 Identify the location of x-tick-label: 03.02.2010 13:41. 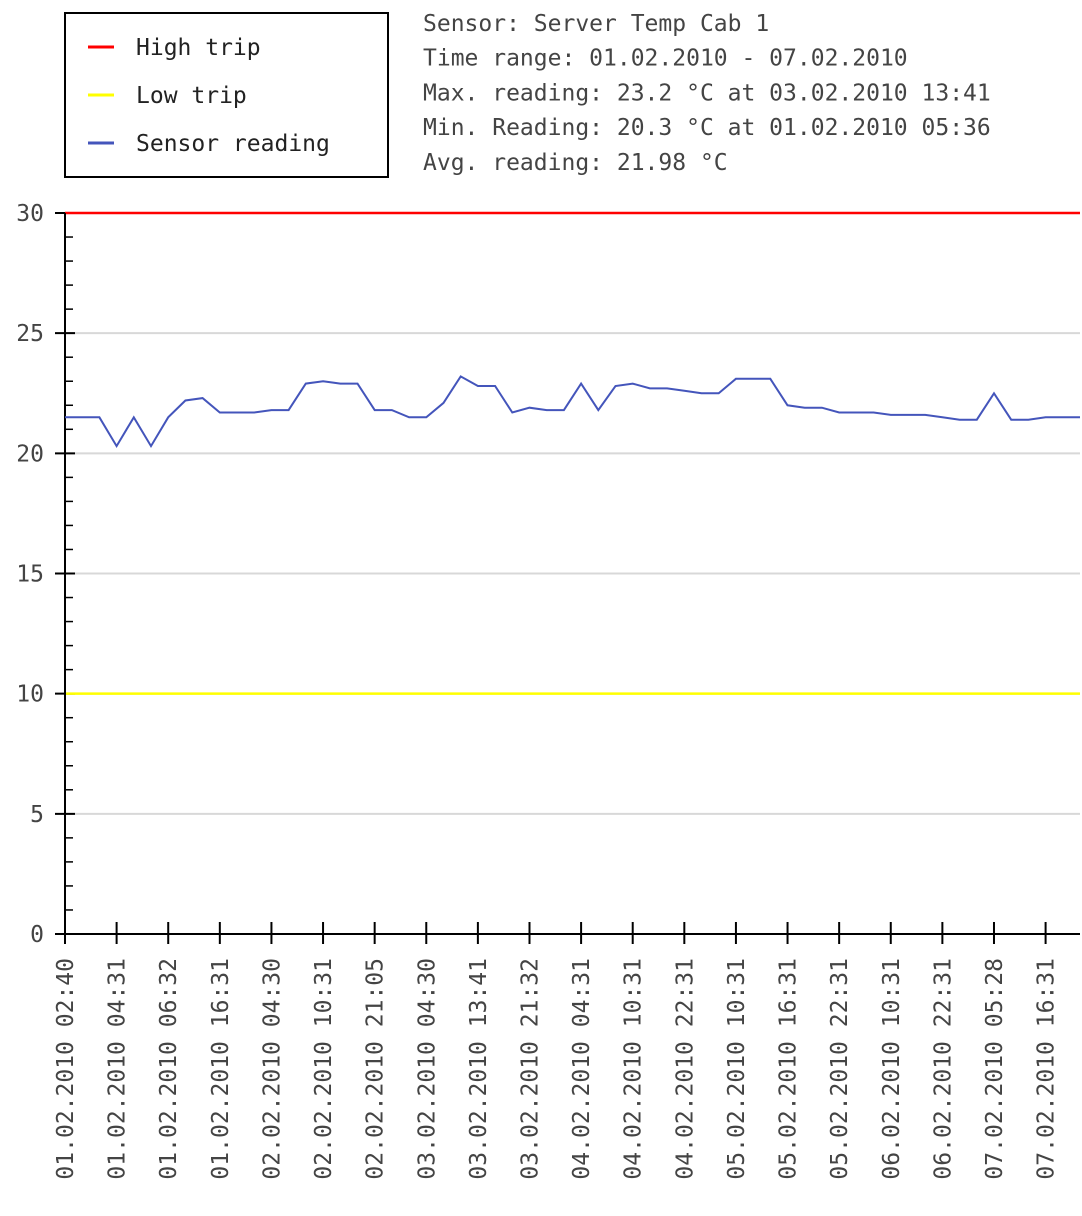
(479, 1069).